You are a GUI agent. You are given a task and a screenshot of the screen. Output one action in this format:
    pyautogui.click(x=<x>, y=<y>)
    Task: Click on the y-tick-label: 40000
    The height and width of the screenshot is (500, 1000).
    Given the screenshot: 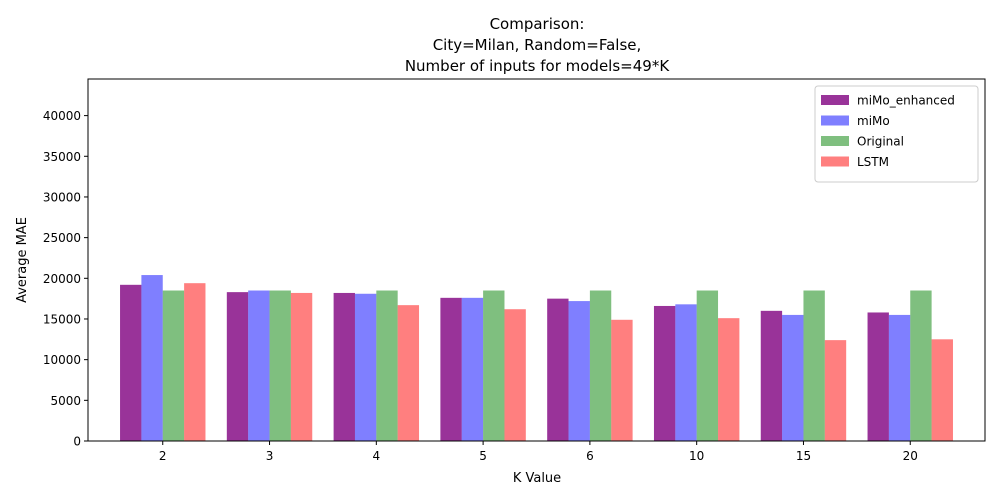 What is the action you would take?
    pyautogui.click(x=62, y=116)
    